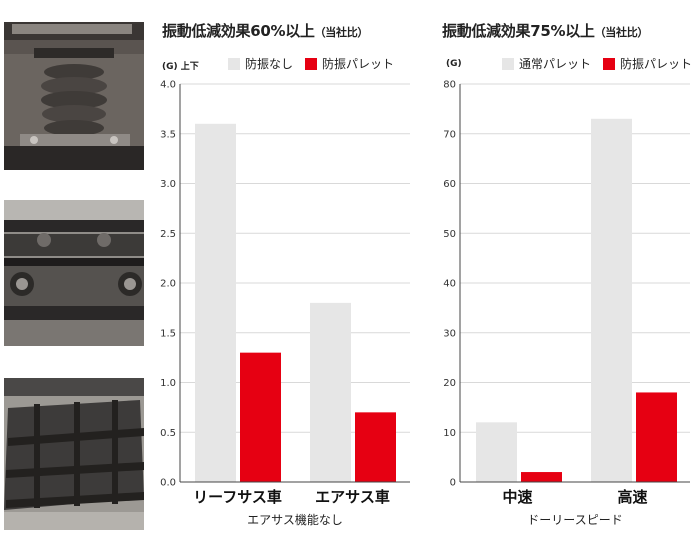 The height and width of the screenshot is (548, 700). I want to click on y-tick-label: 10, so click(449, 433).